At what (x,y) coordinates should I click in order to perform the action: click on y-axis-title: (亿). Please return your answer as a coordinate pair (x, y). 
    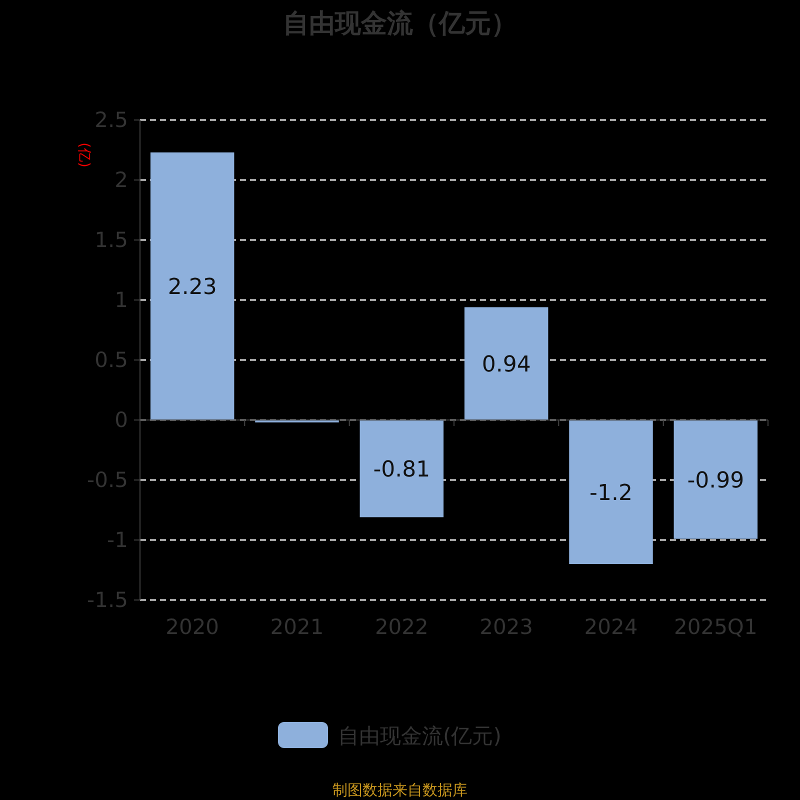
    Looking at the image, I should click on (84, 155).